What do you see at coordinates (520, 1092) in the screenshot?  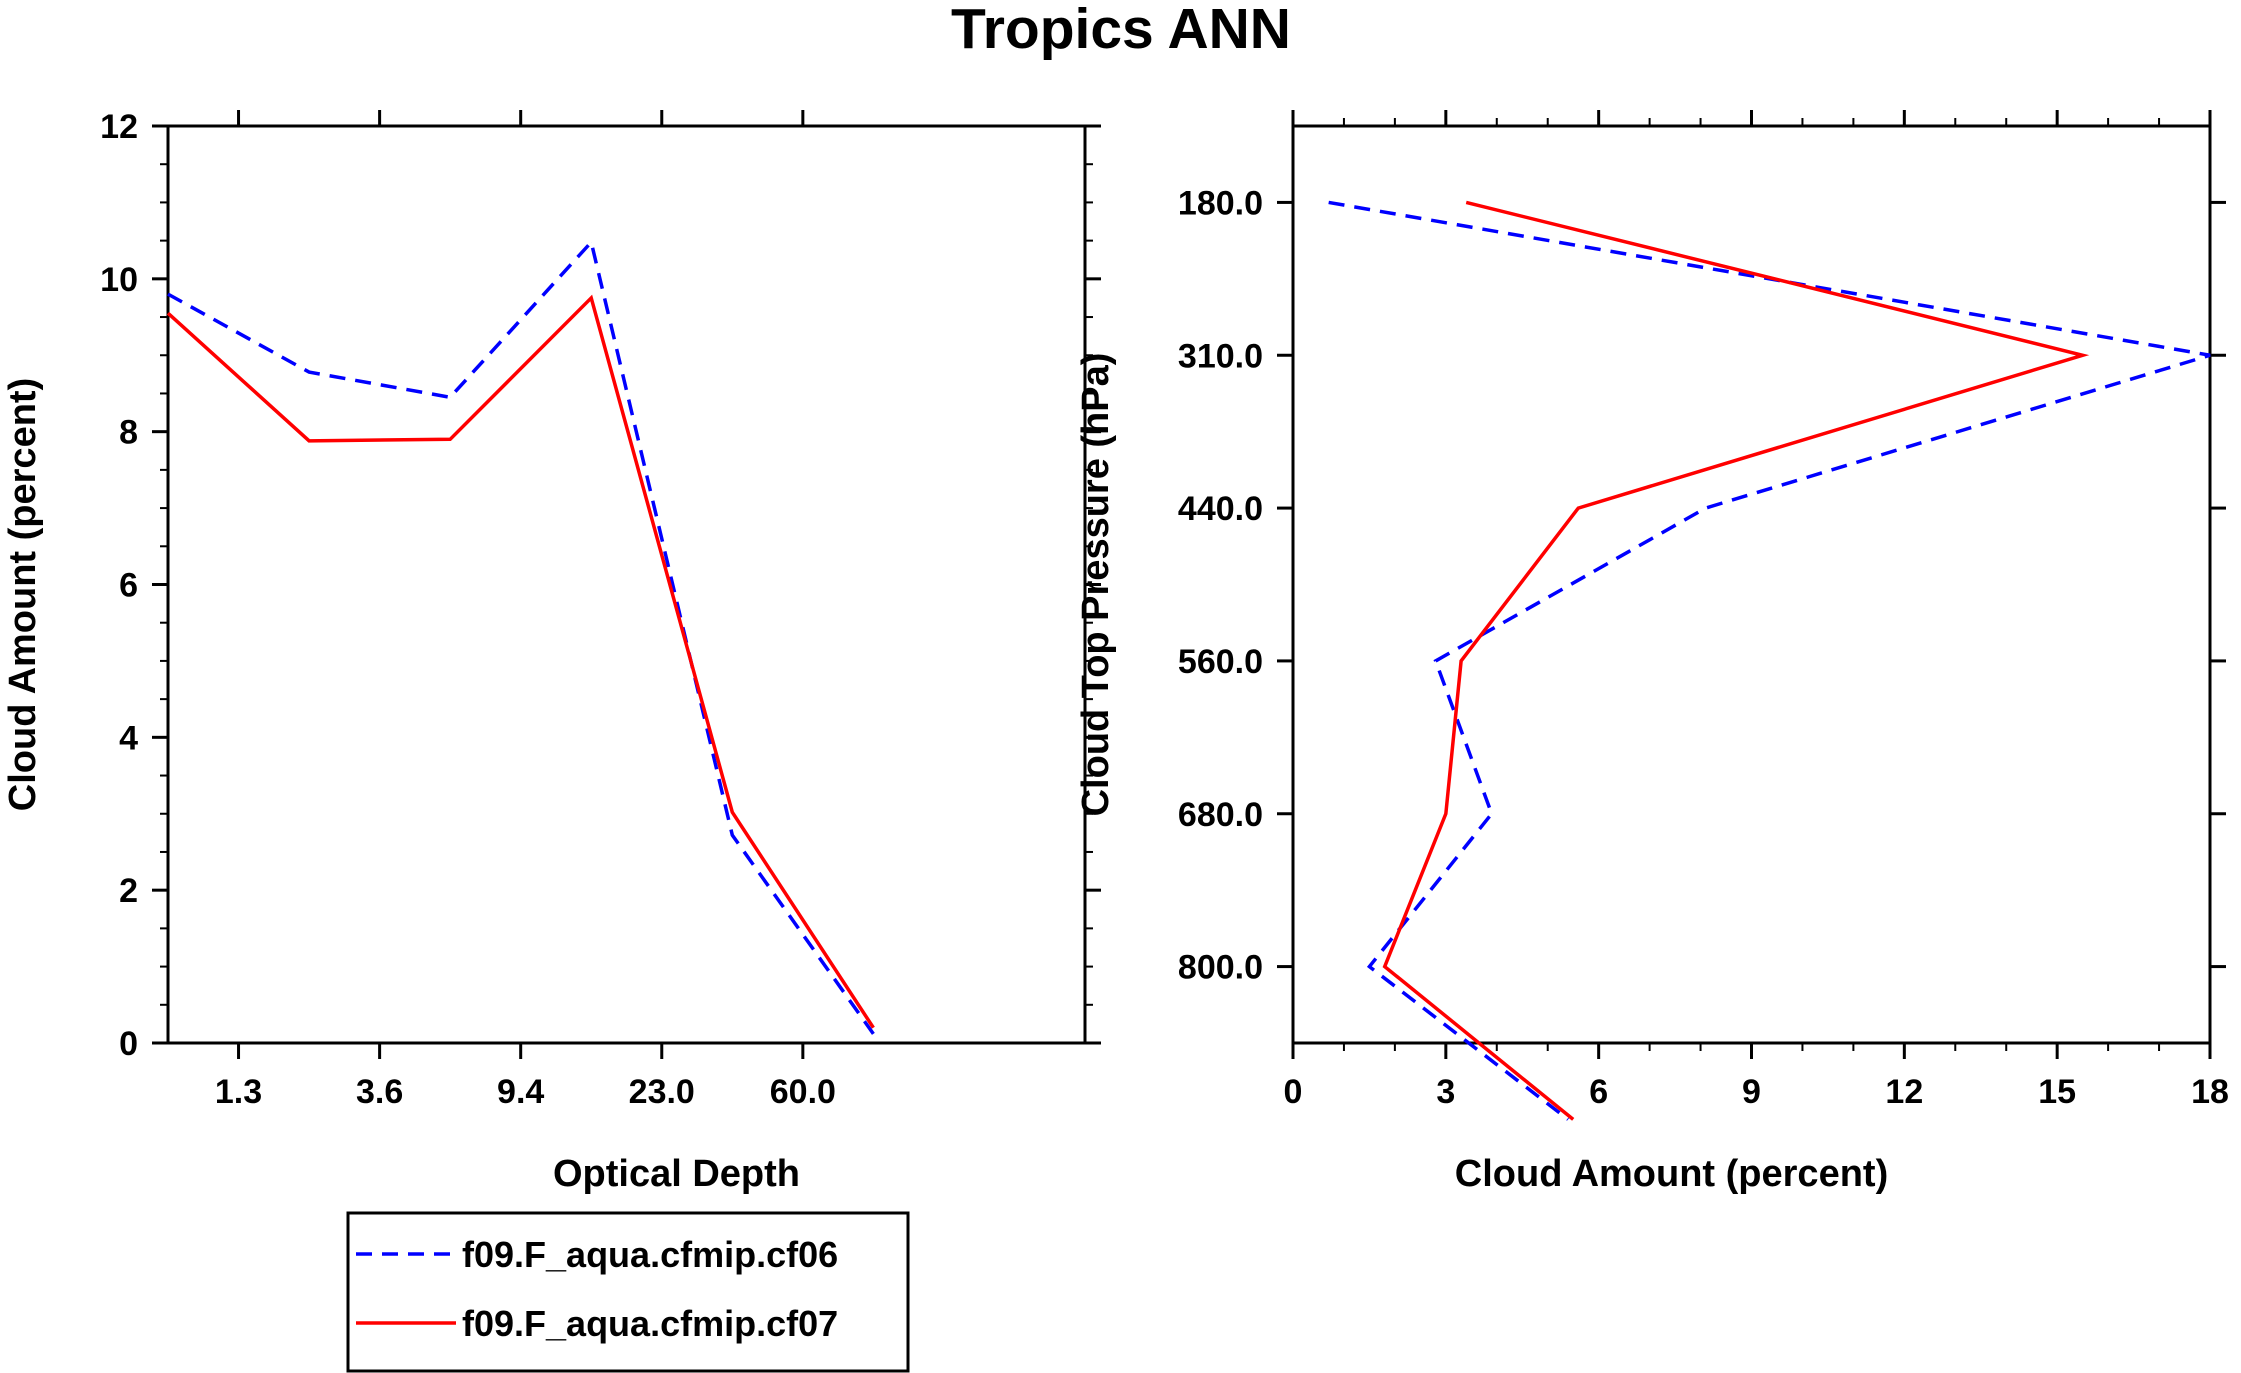 I see `left-x-tick-label: 9.4` at bounding box center [520, 1092].